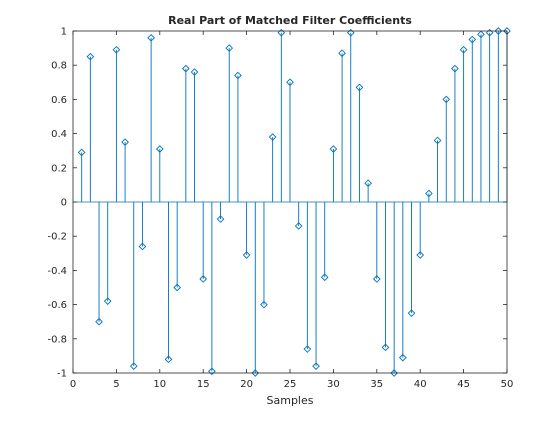  I want to click on x-tick-label: 25, so click(290, 384).